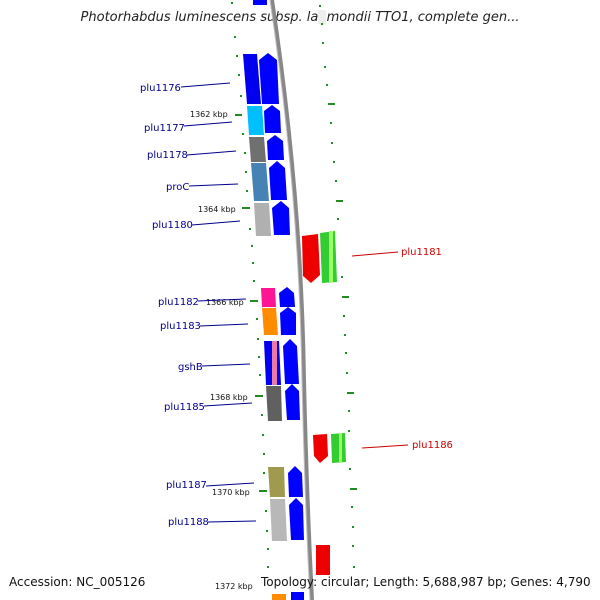  I want to click on genome-backbone-highlight, so click(290, 300).